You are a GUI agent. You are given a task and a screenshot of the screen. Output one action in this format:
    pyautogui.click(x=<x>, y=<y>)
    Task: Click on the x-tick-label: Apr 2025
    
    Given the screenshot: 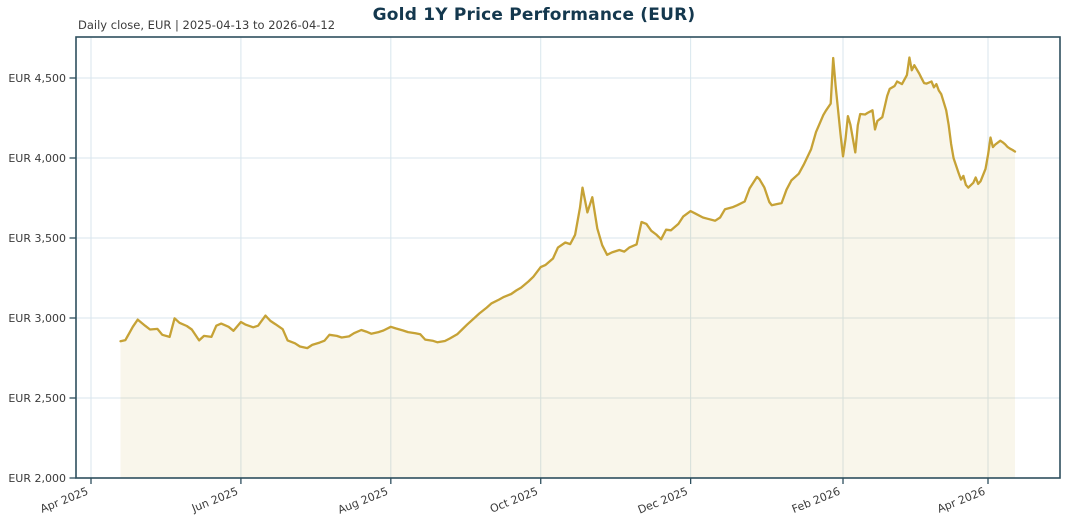 What is the action you would take?
    pyautogui.click(x=64, y=500)
    